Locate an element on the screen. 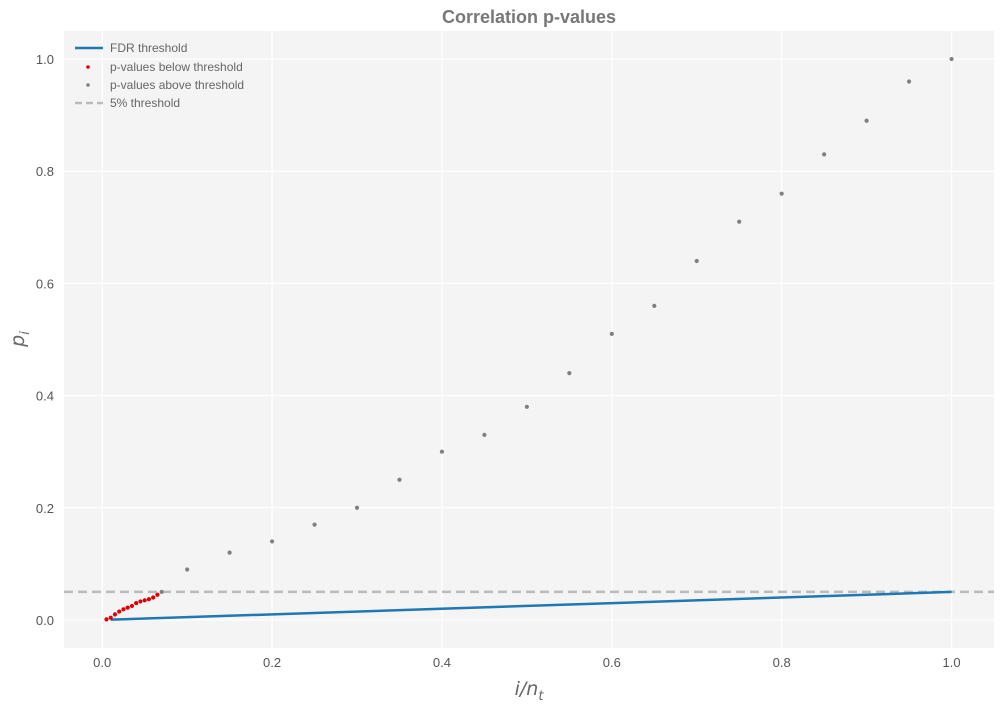 This screenshot has width=1003, height=709. x-axis-label-main: i/n is located at coordinates (527, 689).